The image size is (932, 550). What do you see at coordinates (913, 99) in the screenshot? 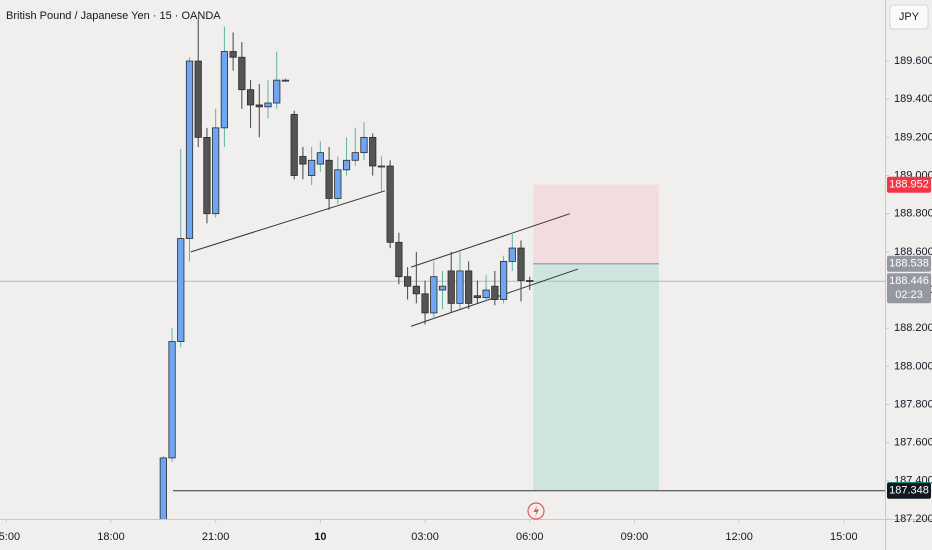
I see `y-tick-label: 189.400` at bounding box center [913, 99].